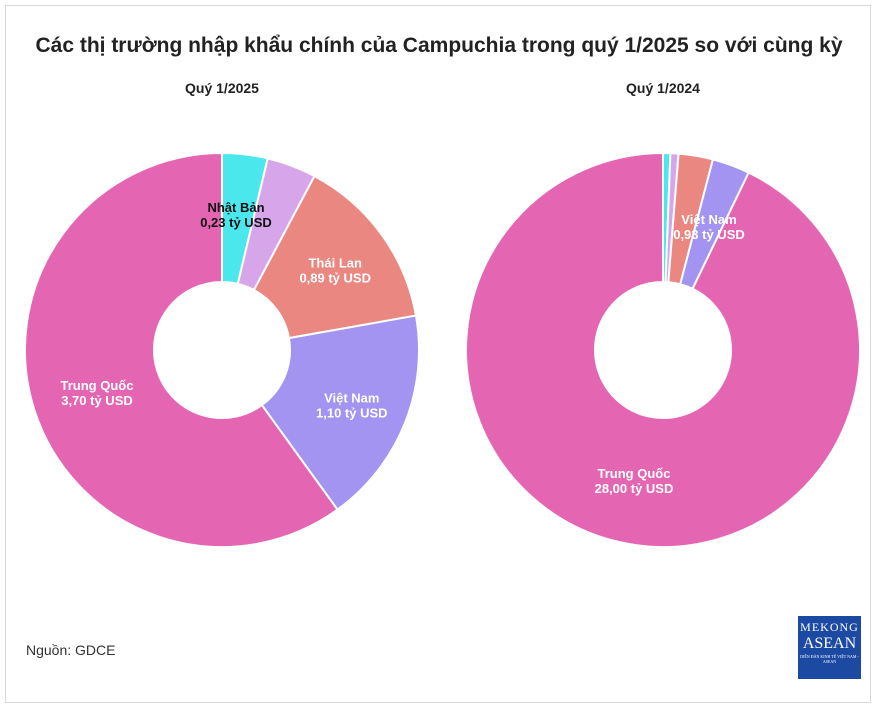 This screenshot has width=878, height=710. What do you see at coordinates (663, 88) in the screenshot?
I see `subtitle-right: Quý 1/2024` at bounding box center [663, 88].